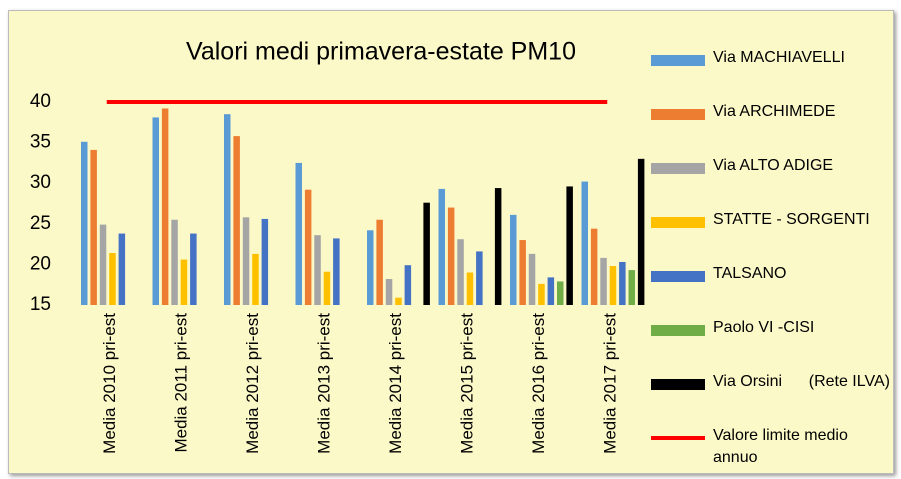 The width and height of the screenshot is (901, 479). What do you see at coordinates (538, 383) in the screenshot?
I see `x-tick-label: Media 2016 pri-est` at bounding box center [538, 383].